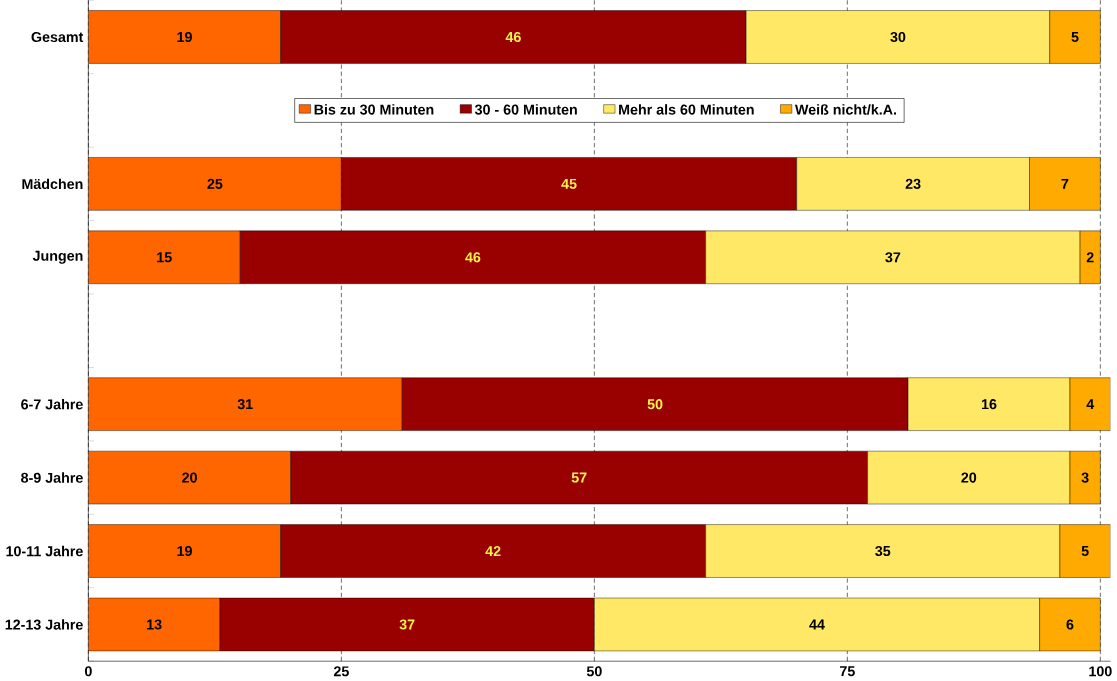  I want to click on data-label: 13, so click(154, 624).